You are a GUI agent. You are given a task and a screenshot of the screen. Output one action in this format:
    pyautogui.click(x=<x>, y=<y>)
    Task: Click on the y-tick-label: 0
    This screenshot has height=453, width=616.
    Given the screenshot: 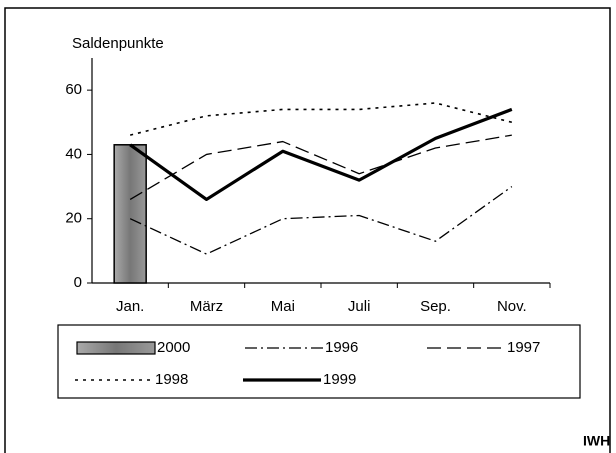 What is the action you would take?
    pyautogui.click(x=78, y=282)
    